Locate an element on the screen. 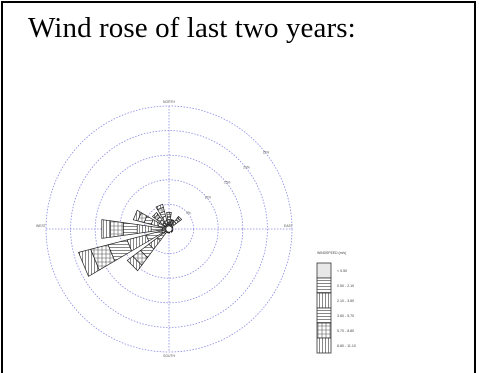 Image resolution: width=479 pixels, height=373 pixels. ring-label-4: 20% is located at coordinates (246, 167).